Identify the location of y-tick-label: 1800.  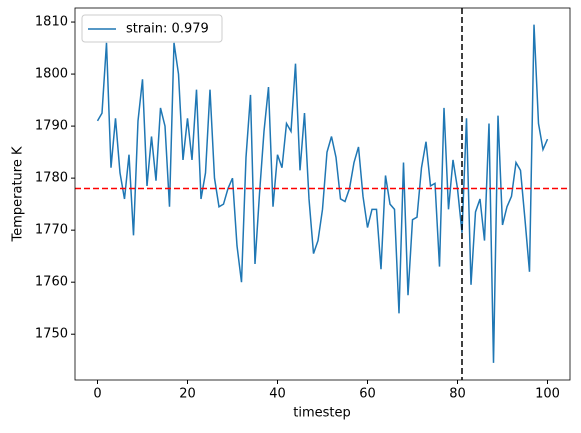
(51, 74).